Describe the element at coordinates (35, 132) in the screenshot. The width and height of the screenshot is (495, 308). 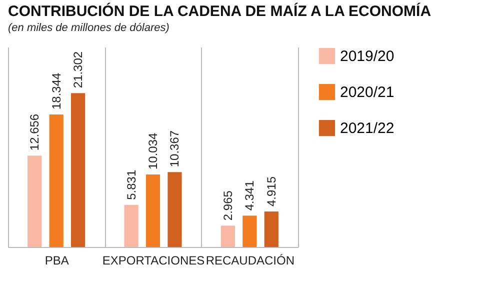
I see `data-label: 12.656` at that location.